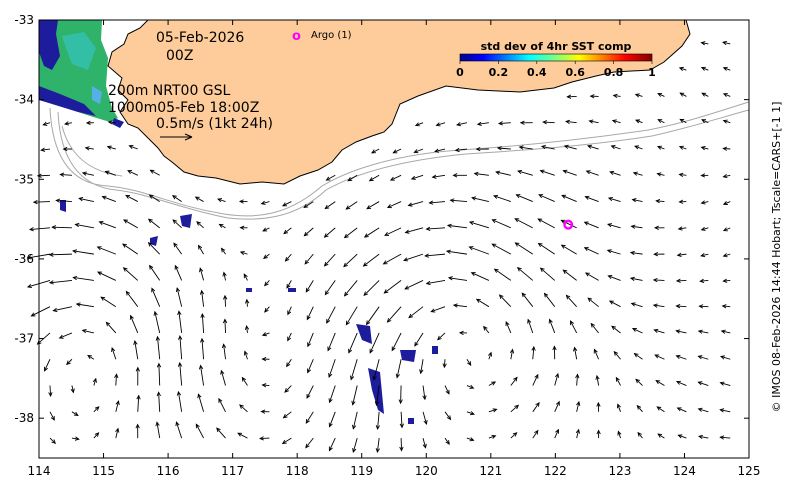 Image resolution: width=791 pixels, height=492 pixels. What do you see at coordinates (232, 471) in the screenshot?
I see `x-tick-label: 117` at bounding box center [232, 471].